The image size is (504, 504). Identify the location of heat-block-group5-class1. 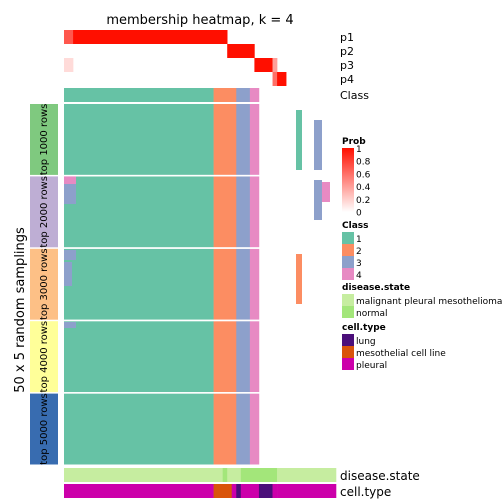
(139, 429).